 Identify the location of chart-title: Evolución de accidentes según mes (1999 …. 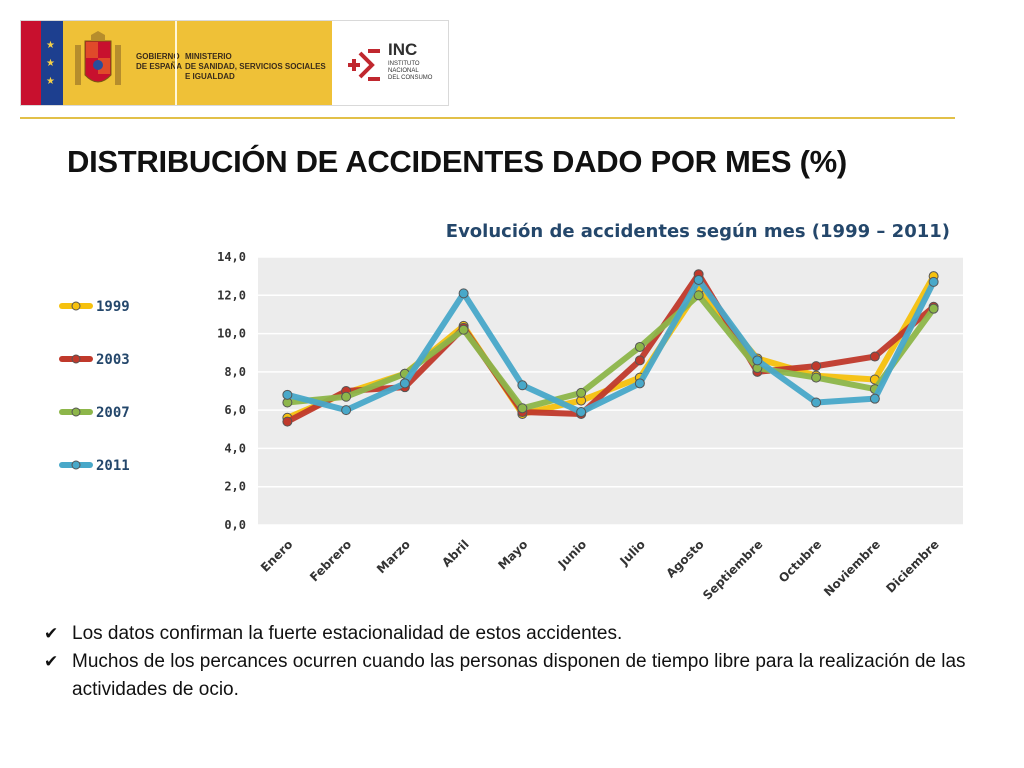
(698, 231).